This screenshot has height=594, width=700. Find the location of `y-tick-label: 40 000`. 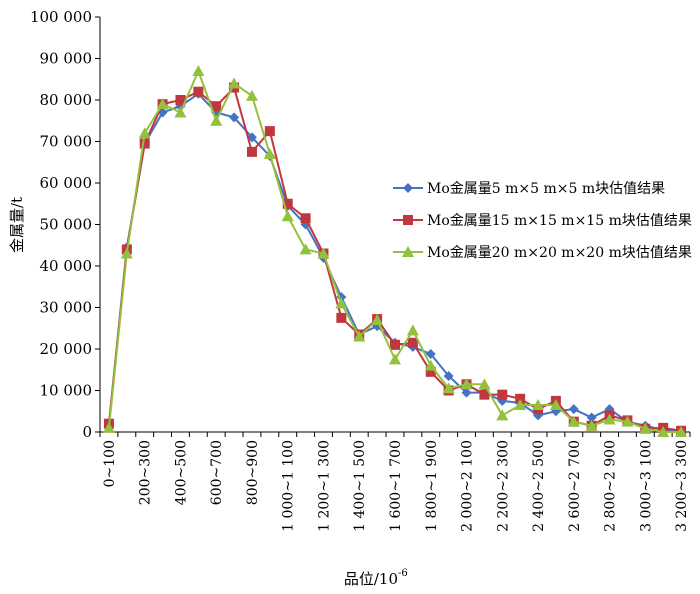

y-tick-label: 40 000 is located at coordinates (66, 266).